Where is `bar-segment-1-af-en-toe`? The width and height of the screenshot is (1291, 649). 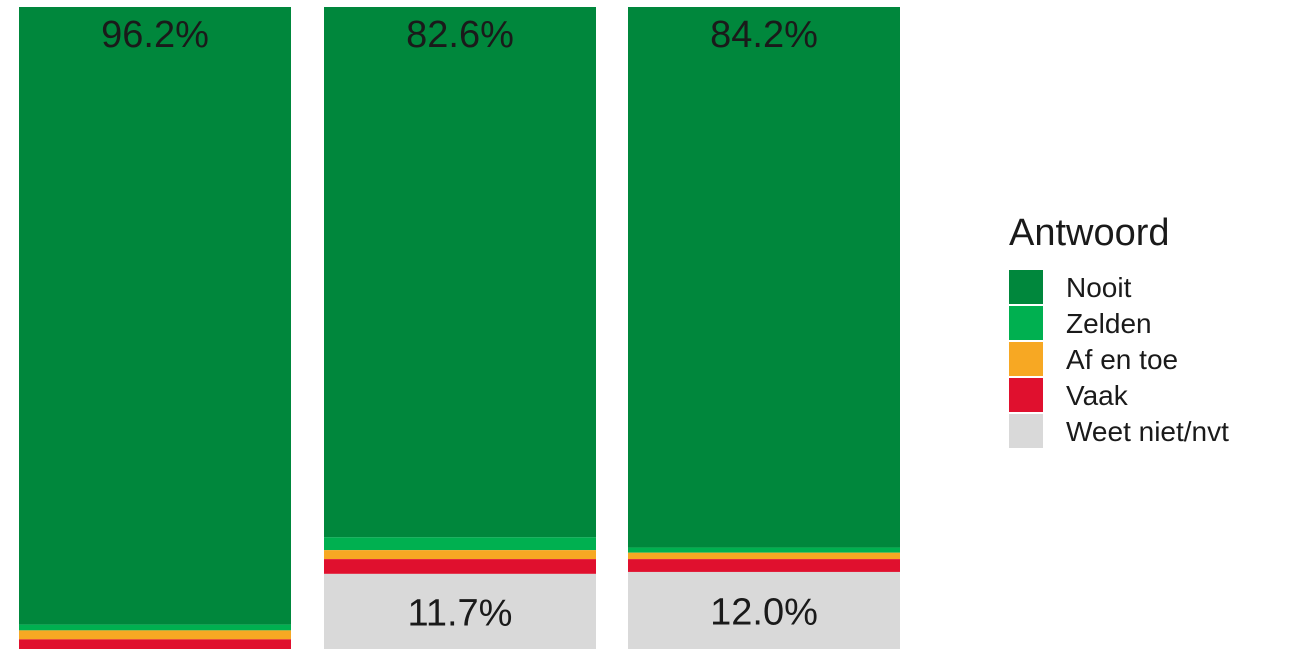 bar-segment-1-af-en-toe is located at coordinates (155, 635).